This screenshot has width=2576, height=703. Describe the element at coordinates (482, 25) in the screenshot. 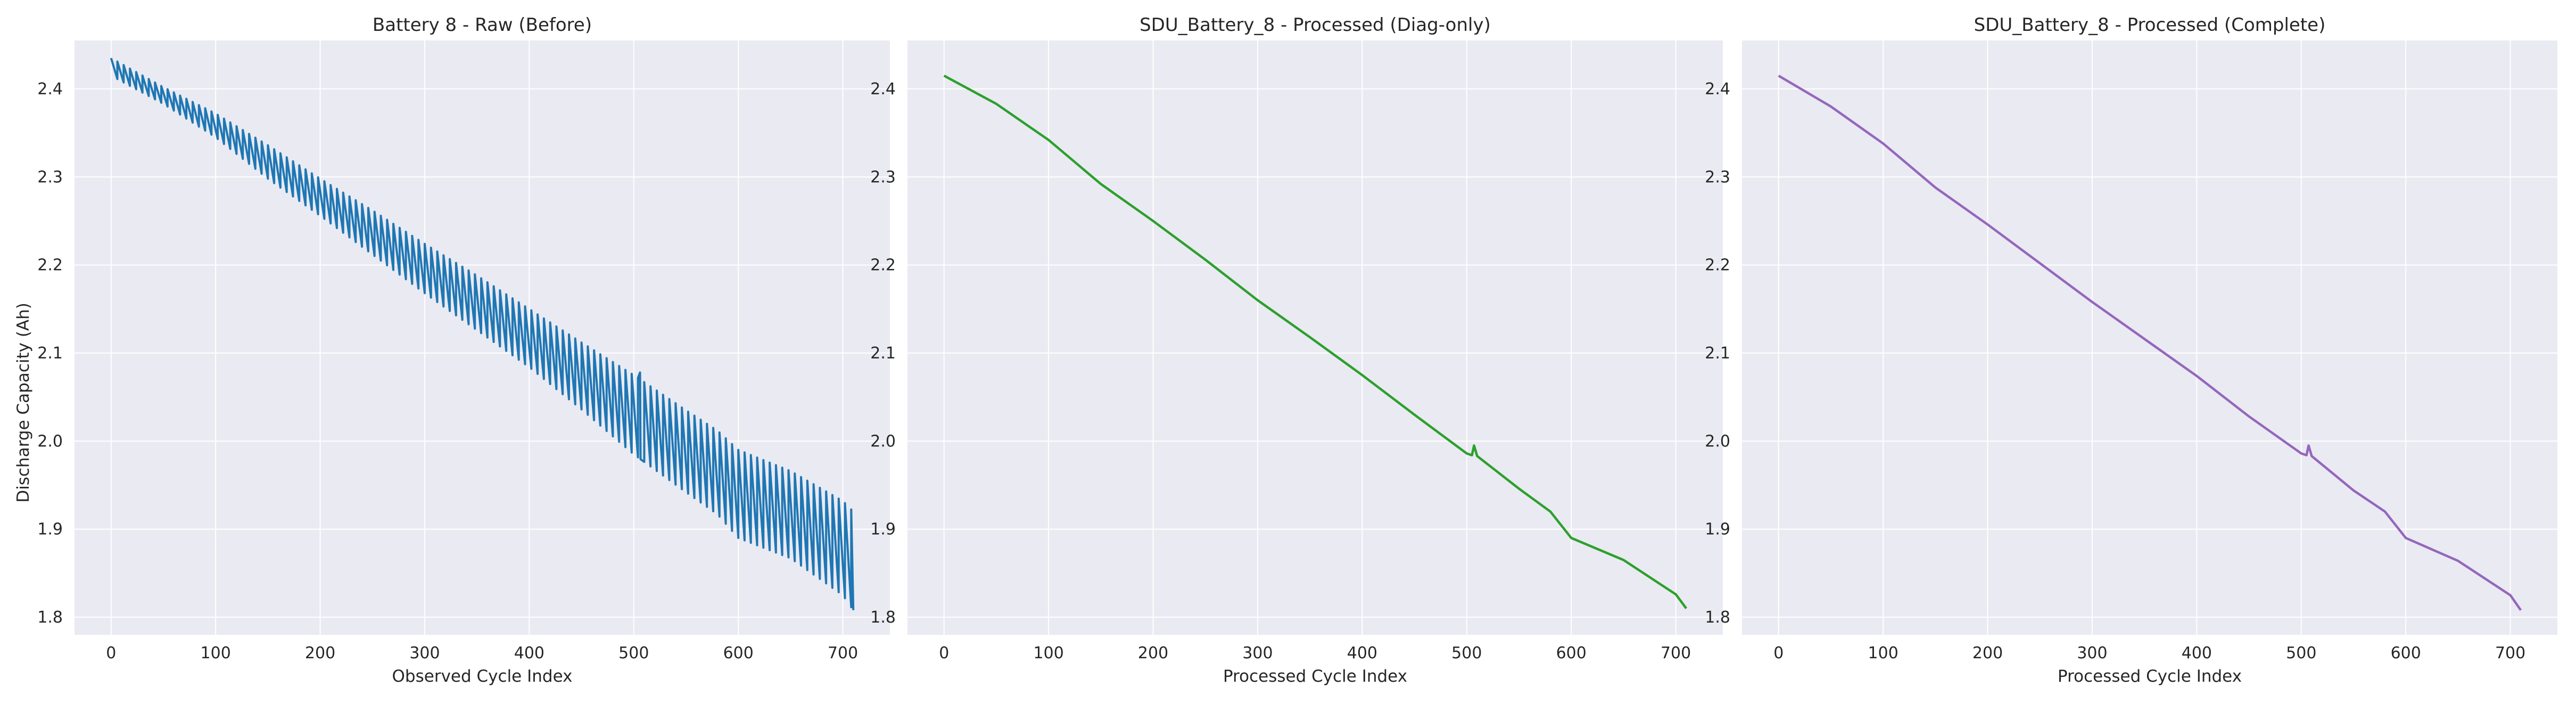

I see `panel-title: Battery 8 - Raw (Before)` at that location.